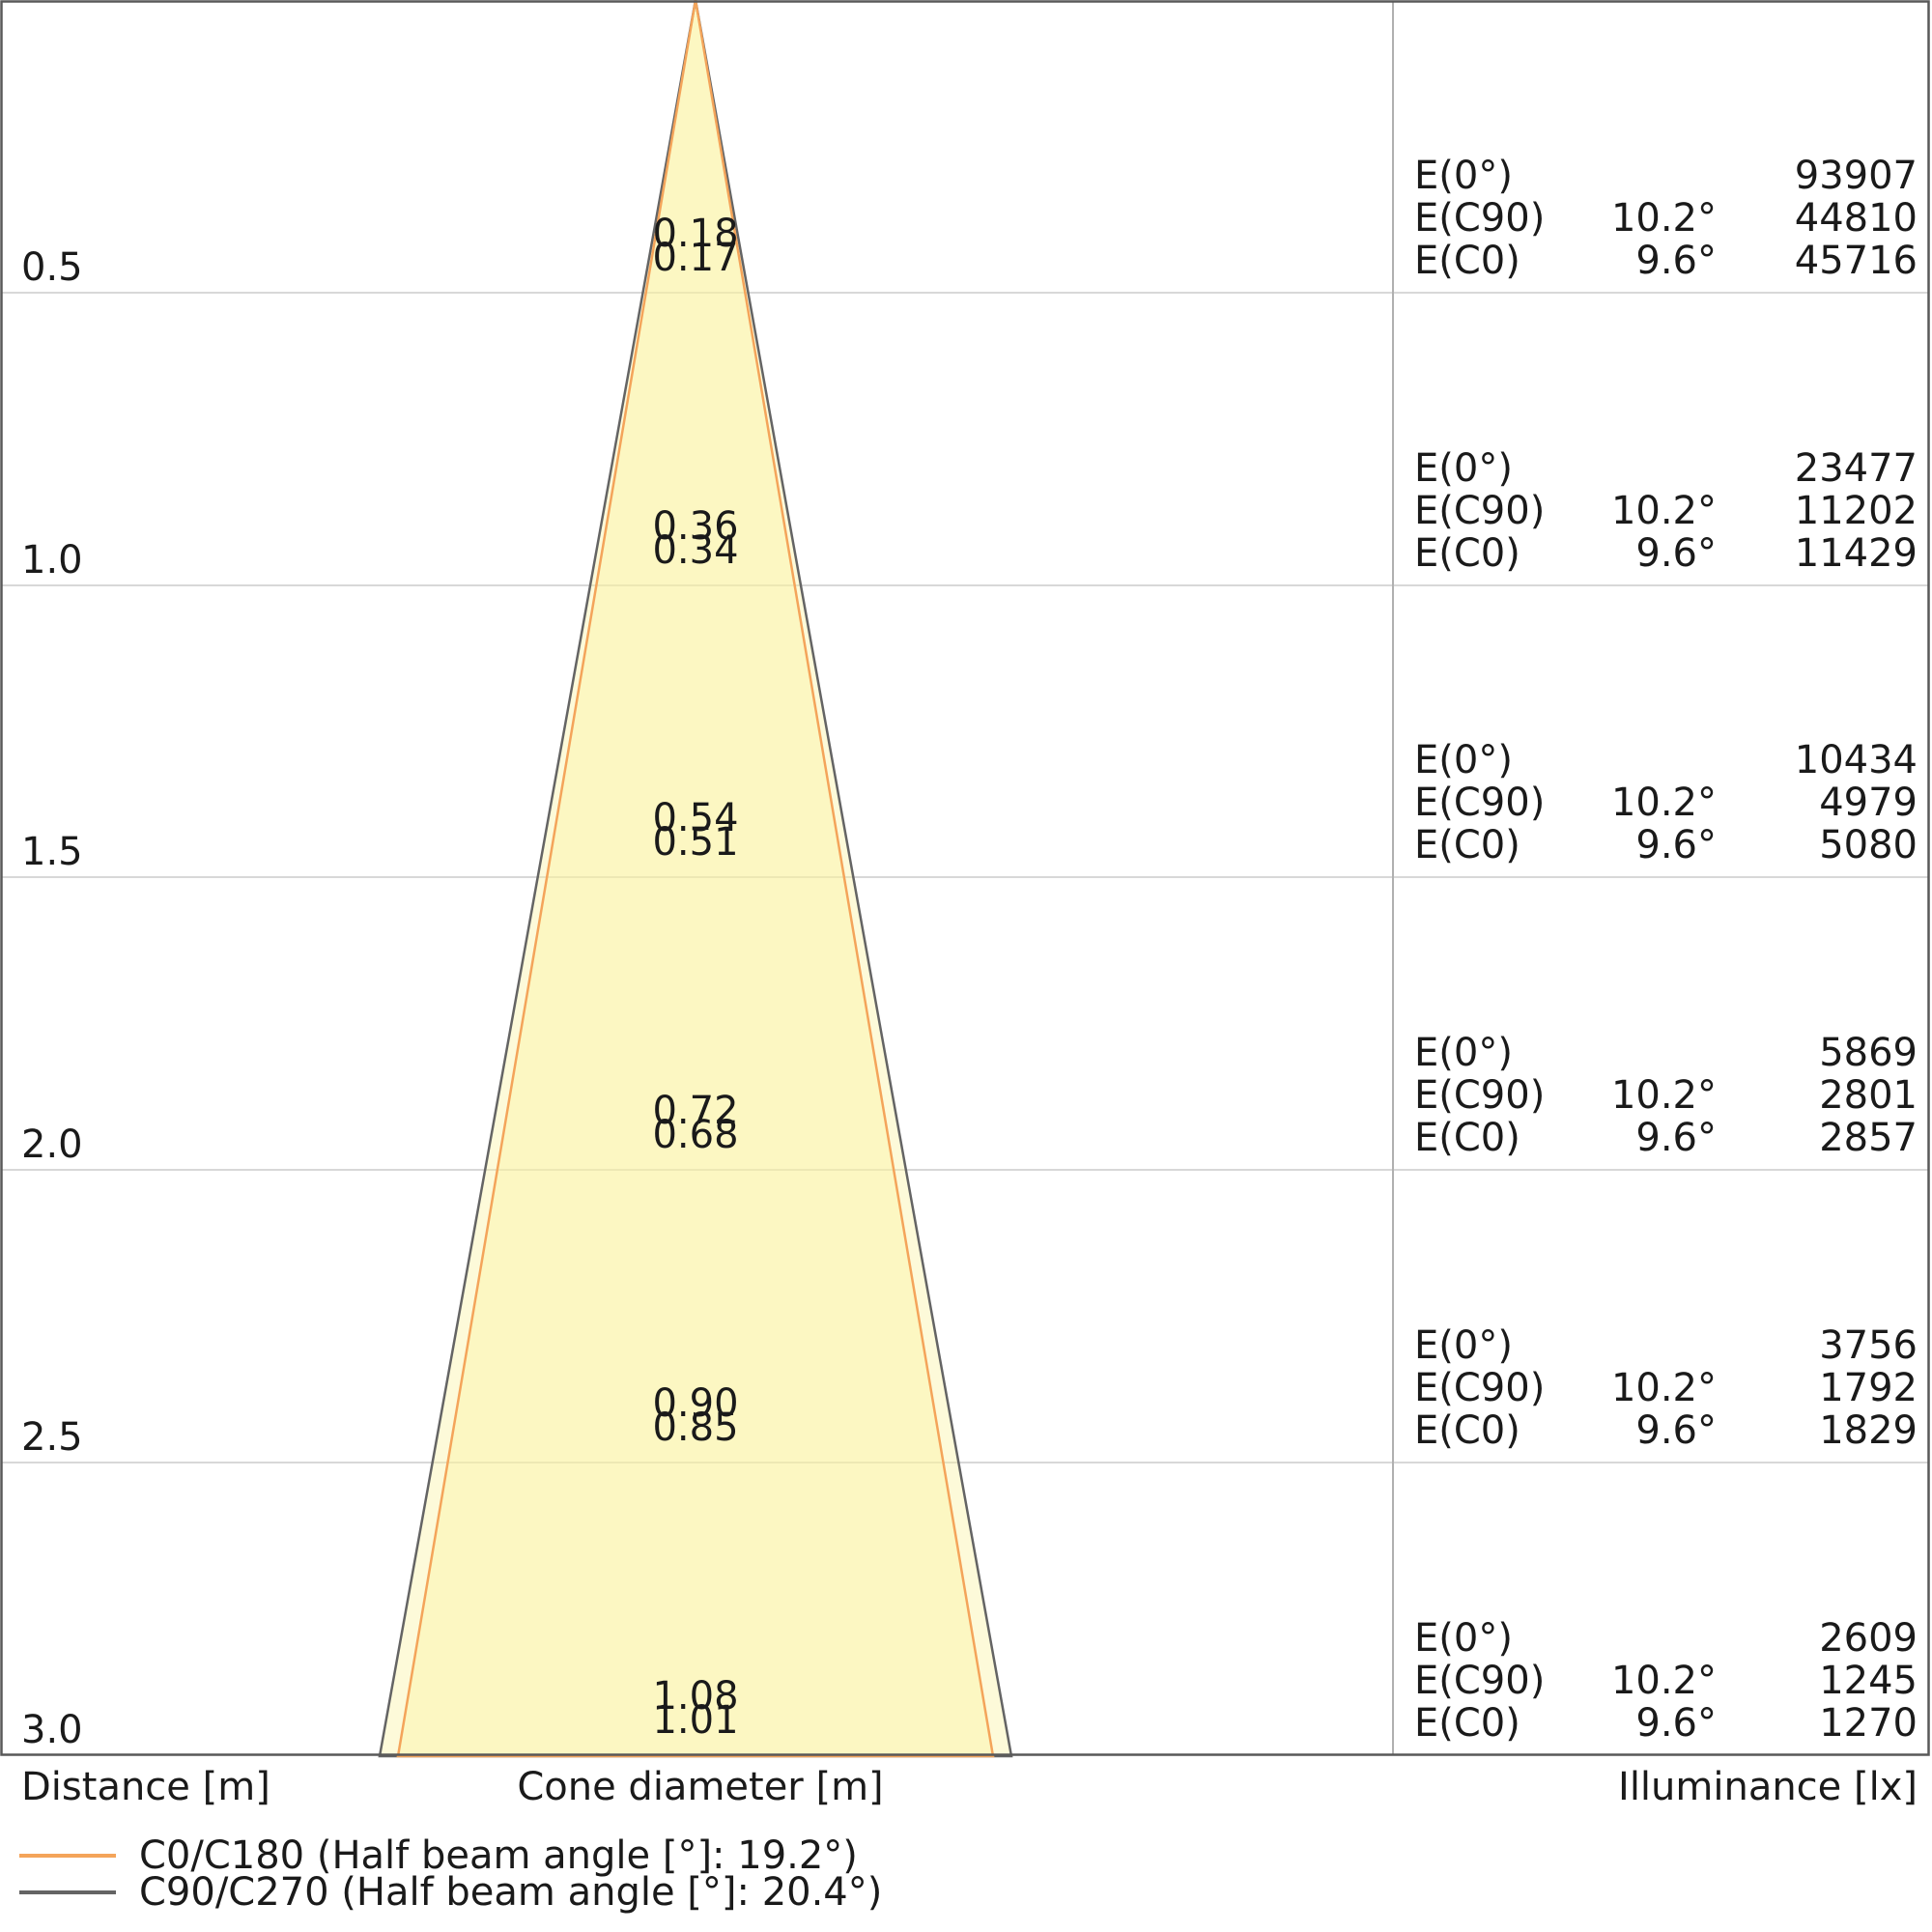 This screenshot has height=1932, width=1932. I want to click on legend-label: C0/C180 (Half beam angle [°]: 19.2°), so click(498, 1855).